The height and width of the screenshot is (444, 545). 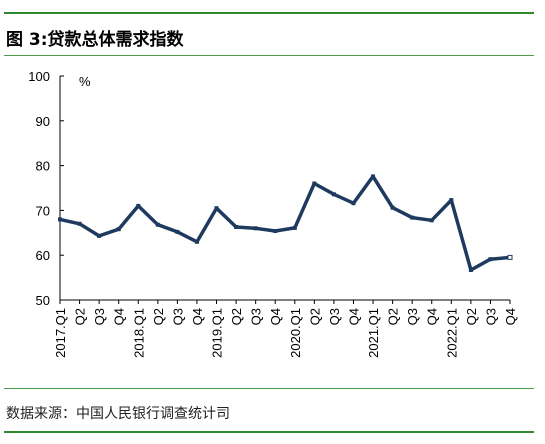 What do you see at coordinates (269, 55) in the screenshot?
I see `title-rule` at bounding box center [269, 55].